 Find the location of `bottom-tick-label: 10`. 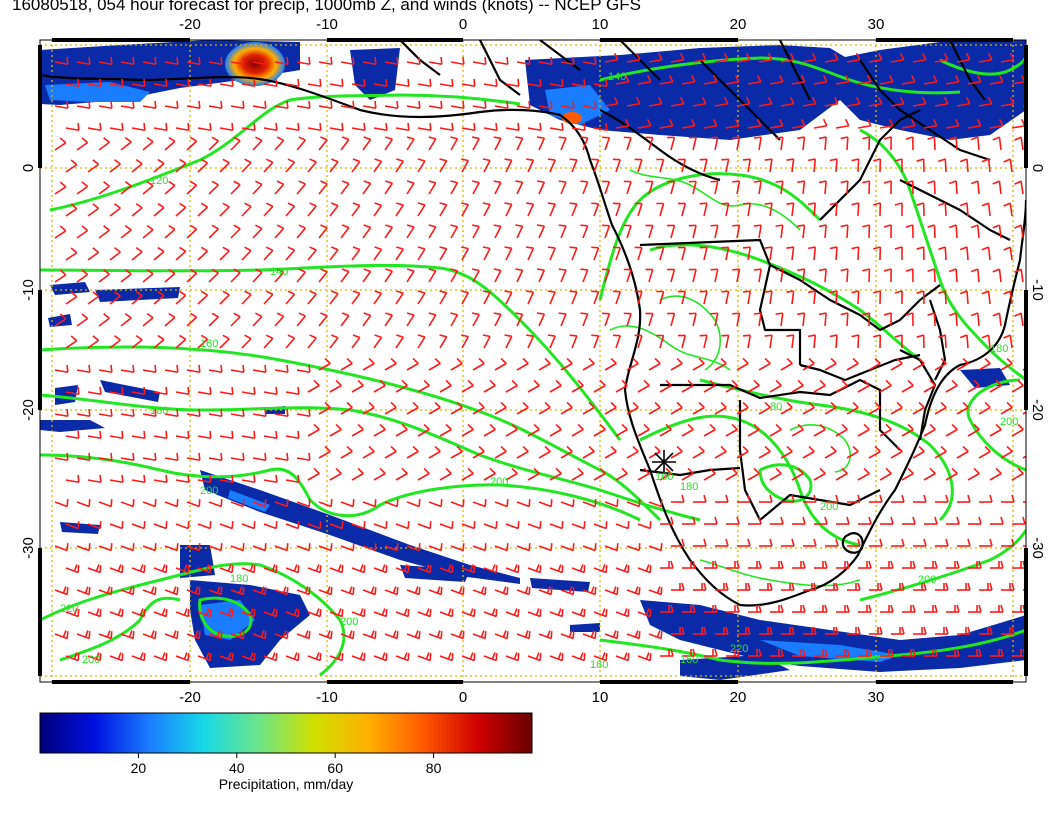

bottom-tick-label: 10 is located at coordinates (600, 697).